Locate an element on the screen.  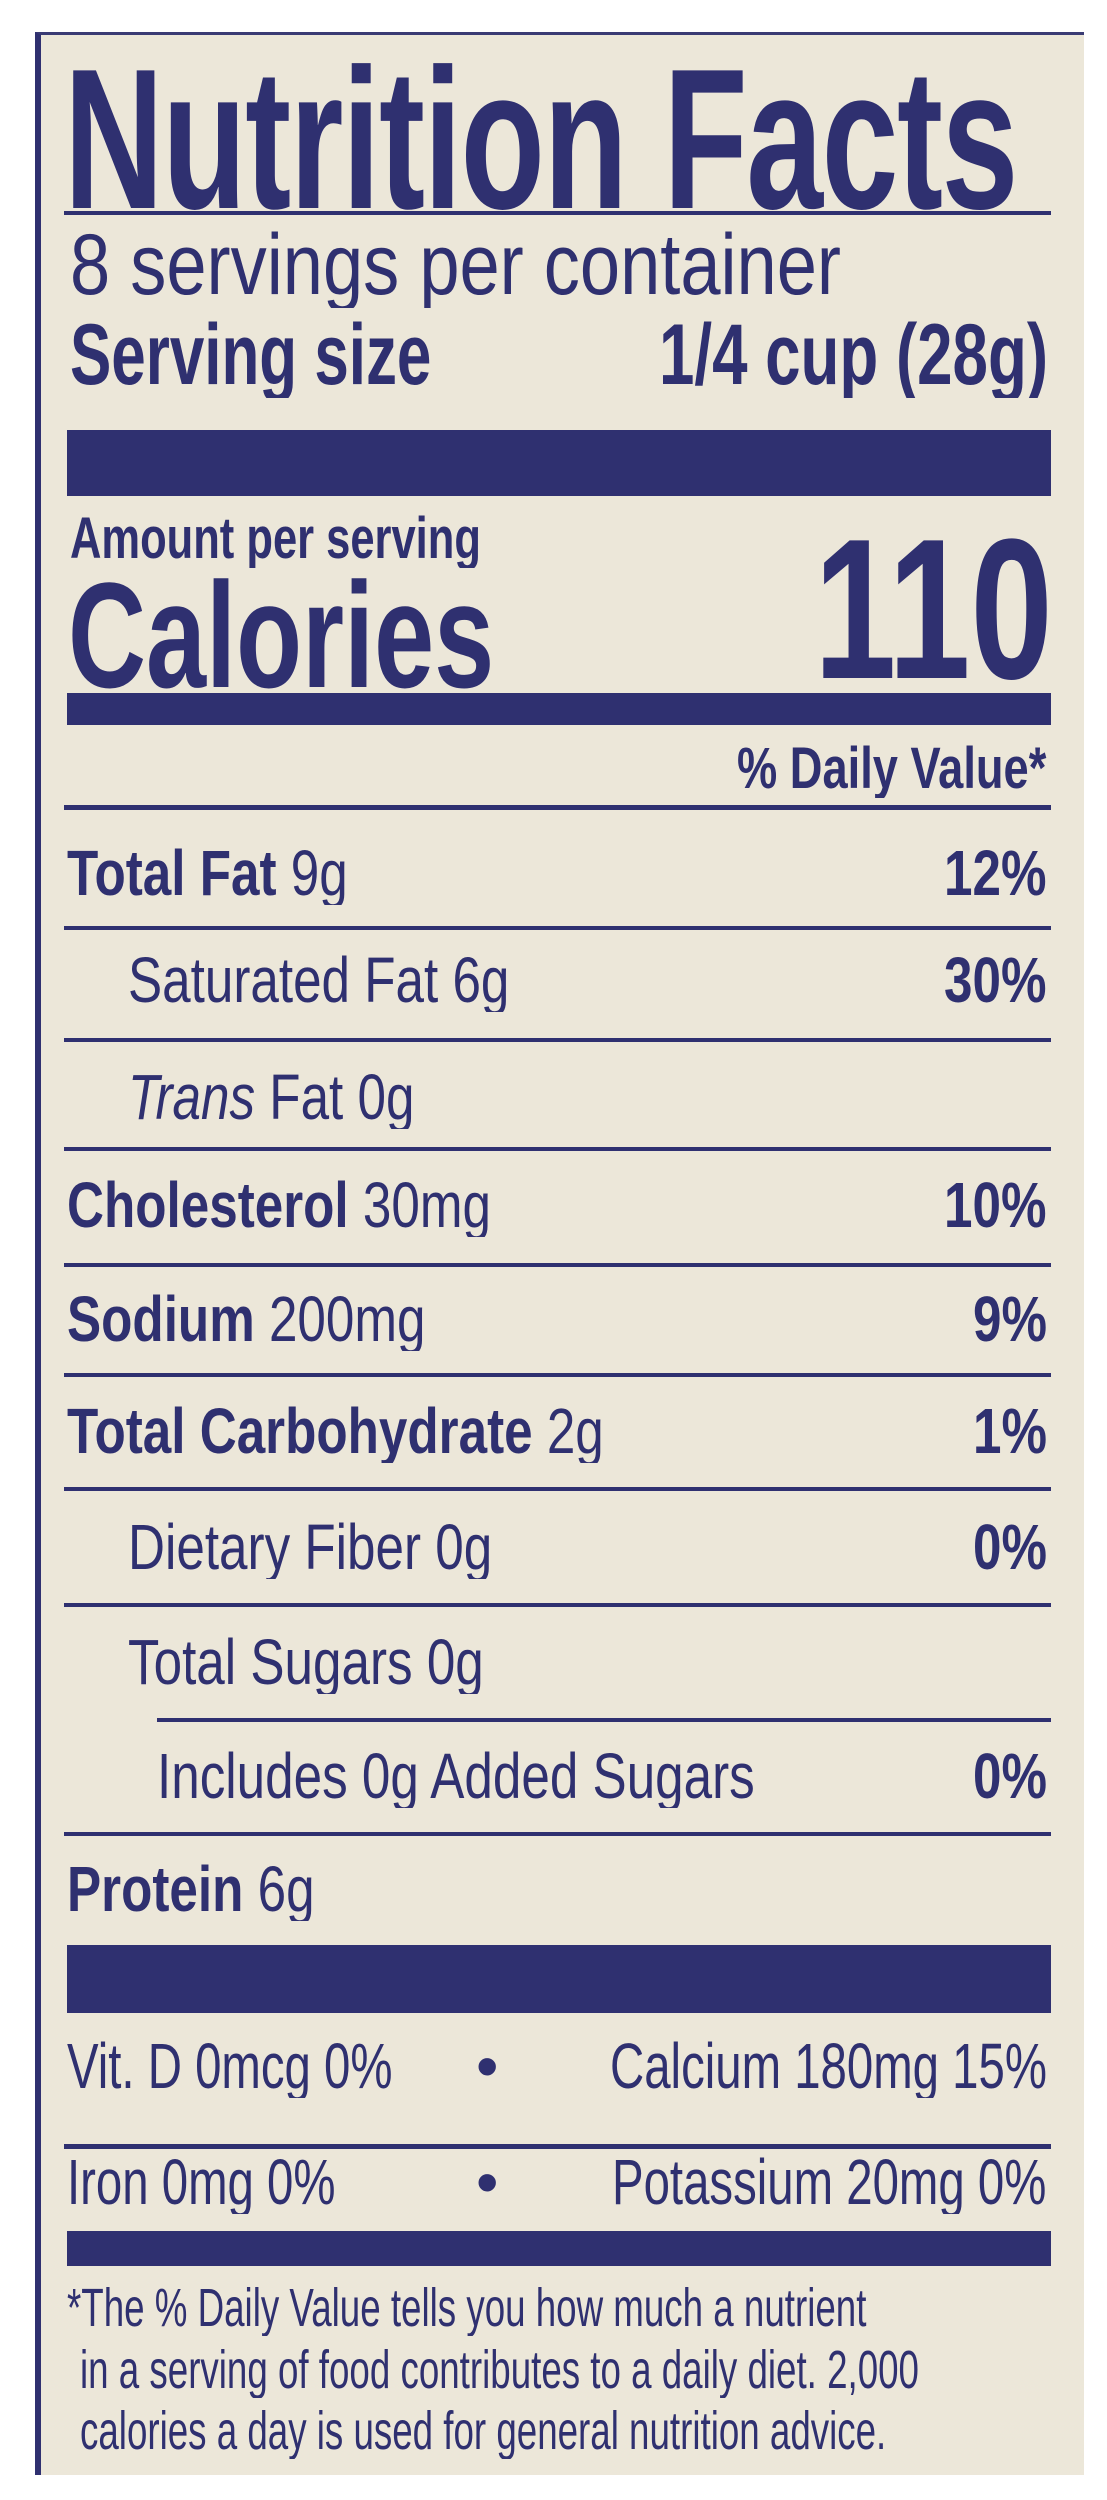
nutrient-row: Total Fat 9g is located at coordinates (208, 873).